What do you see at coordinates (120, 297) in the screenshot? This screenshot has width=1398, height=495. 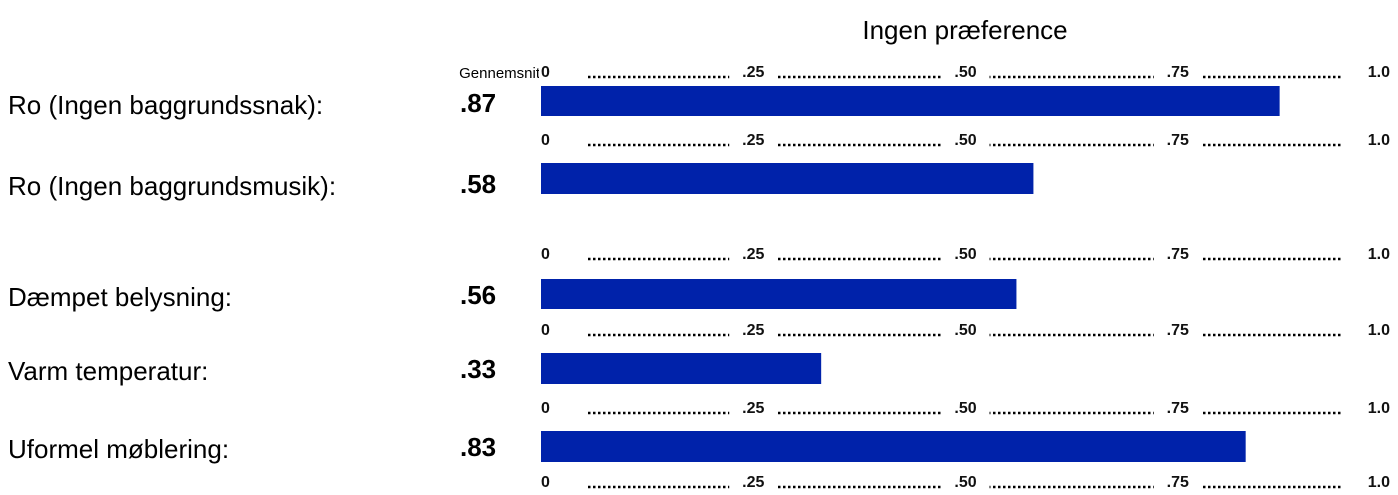 I see `category-label: Dæmpet belysning:` at bounding box center [120, 297].